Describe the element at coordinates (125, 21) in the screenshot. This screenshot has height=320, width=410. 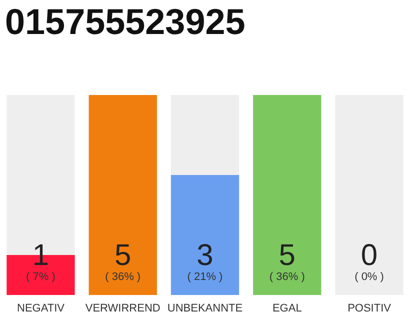
I see `chart-title: 015755523925` at that location.